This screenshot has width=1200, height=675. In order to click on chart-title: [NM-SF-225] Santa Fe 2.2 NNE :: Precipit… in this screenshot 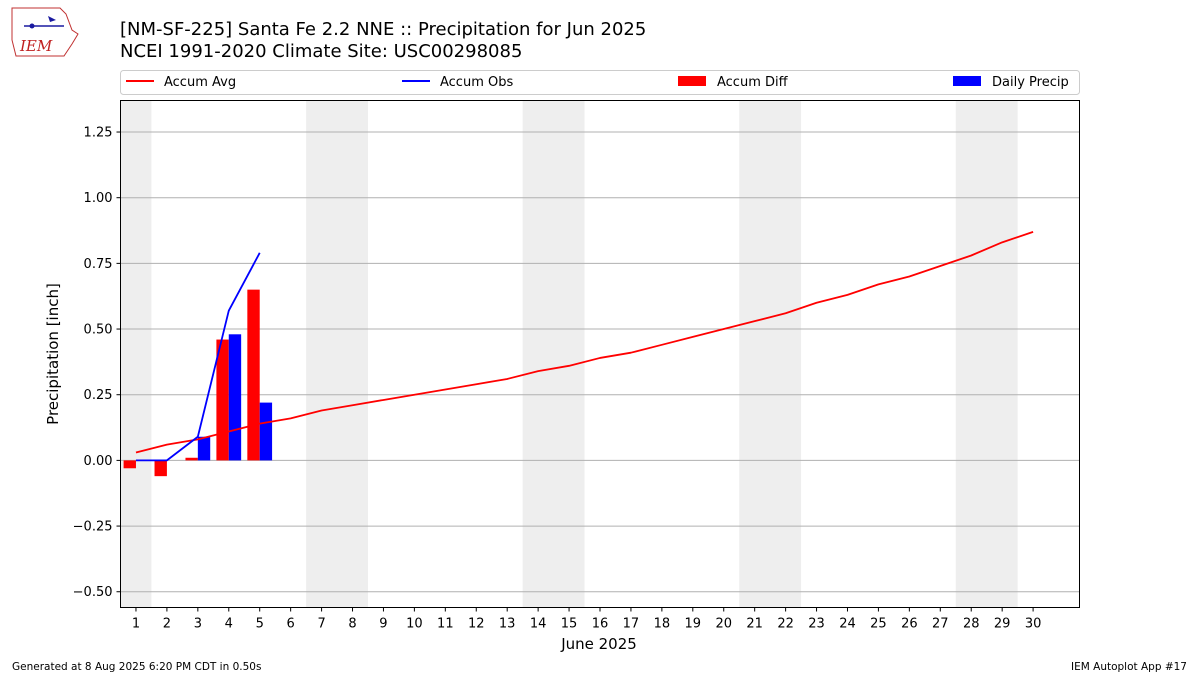, I will do `click(383, 29)`.